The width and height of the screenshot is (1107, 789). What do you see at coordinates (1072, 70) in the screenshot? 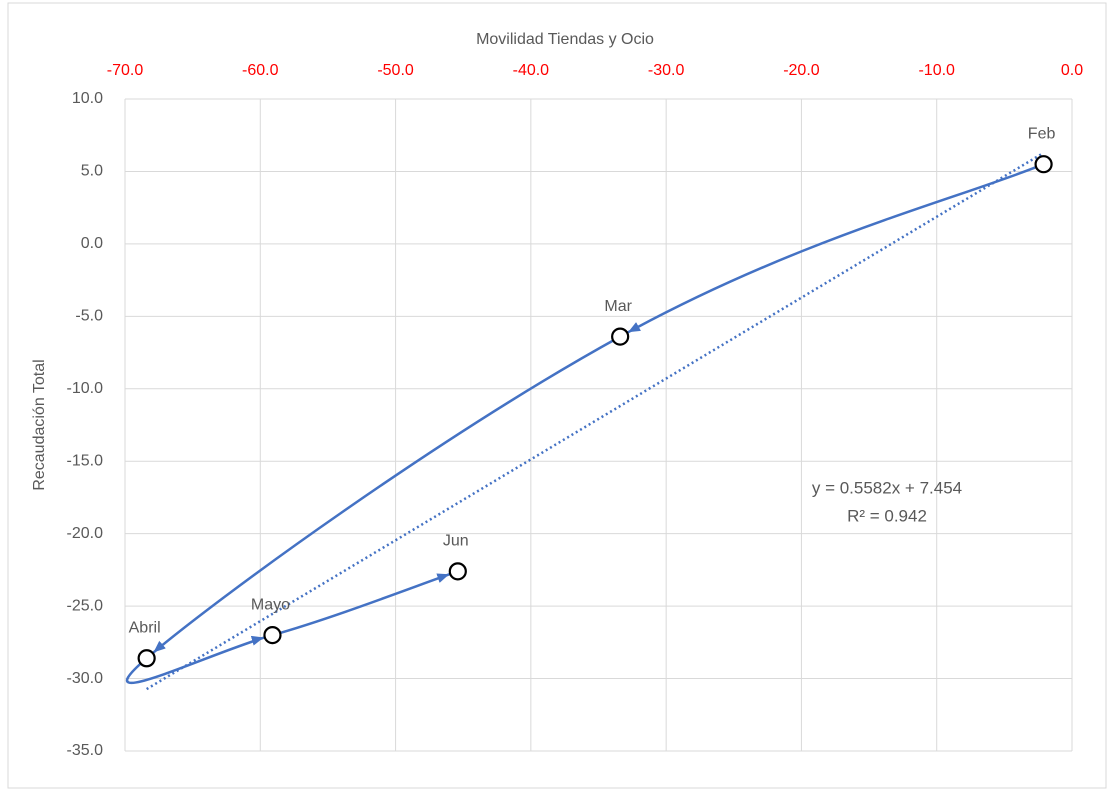
I see `x-tick-label: 0.0` at bounding box center [1072, 70].